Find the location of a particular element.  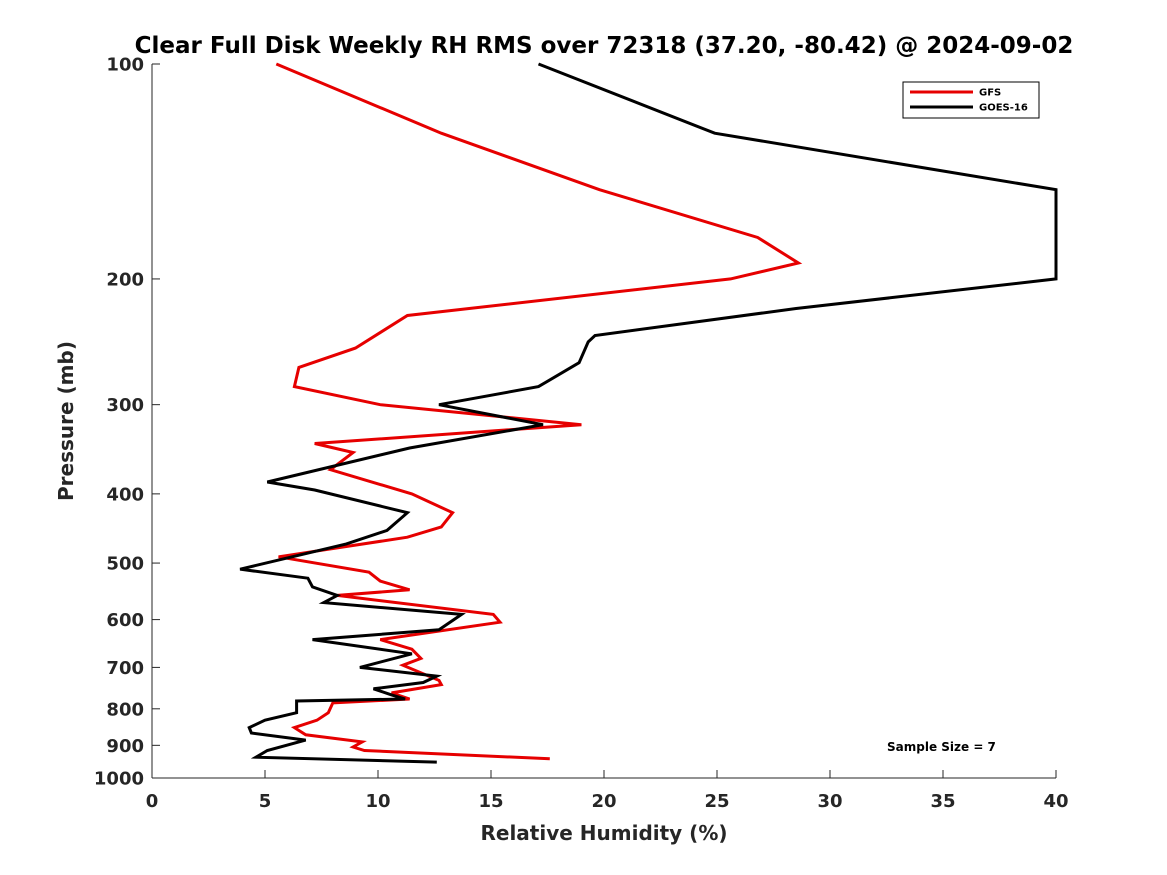

legend-label-goes16: GOES-16 is located at coordinates (1003, 108).